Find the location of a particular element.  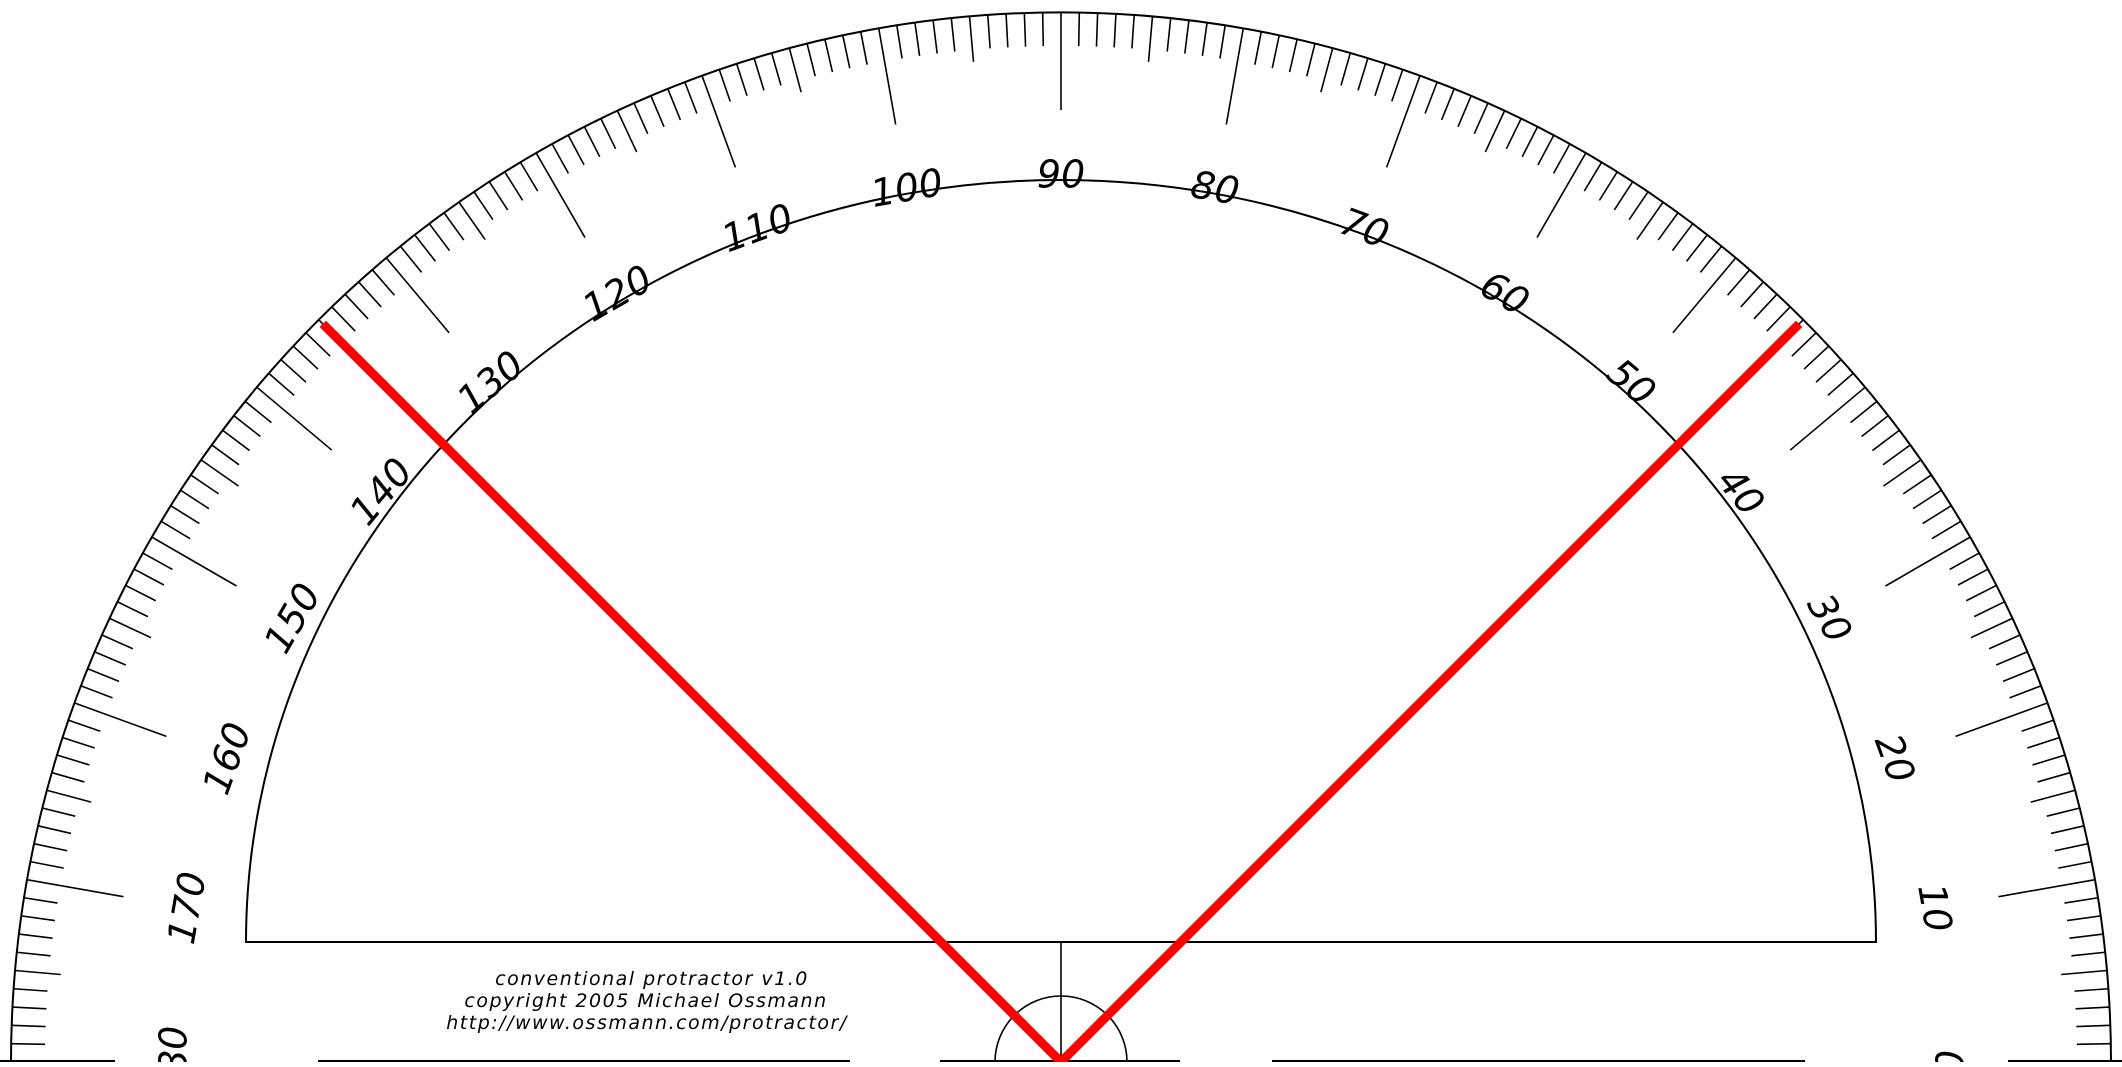

label-60: 60 is located at coordinates (1505, 293).